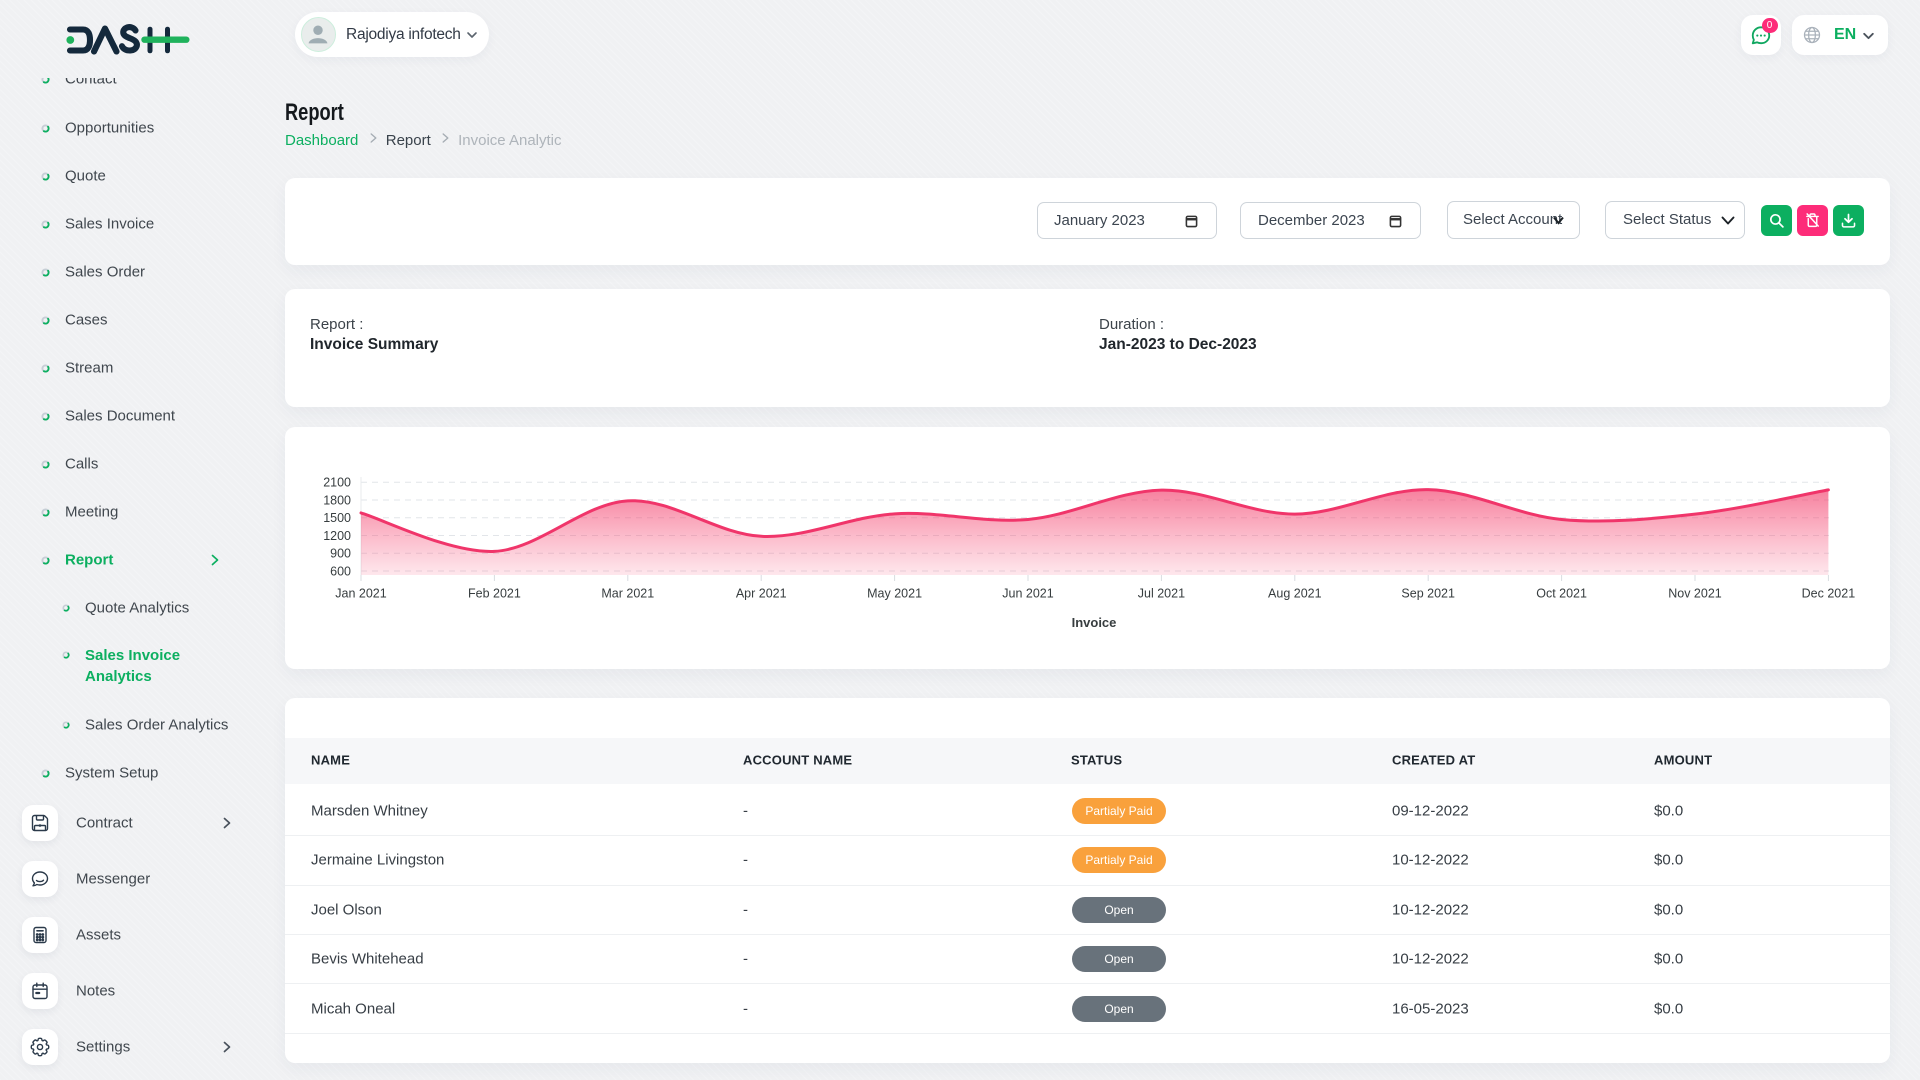 This screenshot has width=1920, height=1080. Describe the element at coordinates (1295, 594) in the screenshot. I see `svg-text: Aug 2021` at that location.